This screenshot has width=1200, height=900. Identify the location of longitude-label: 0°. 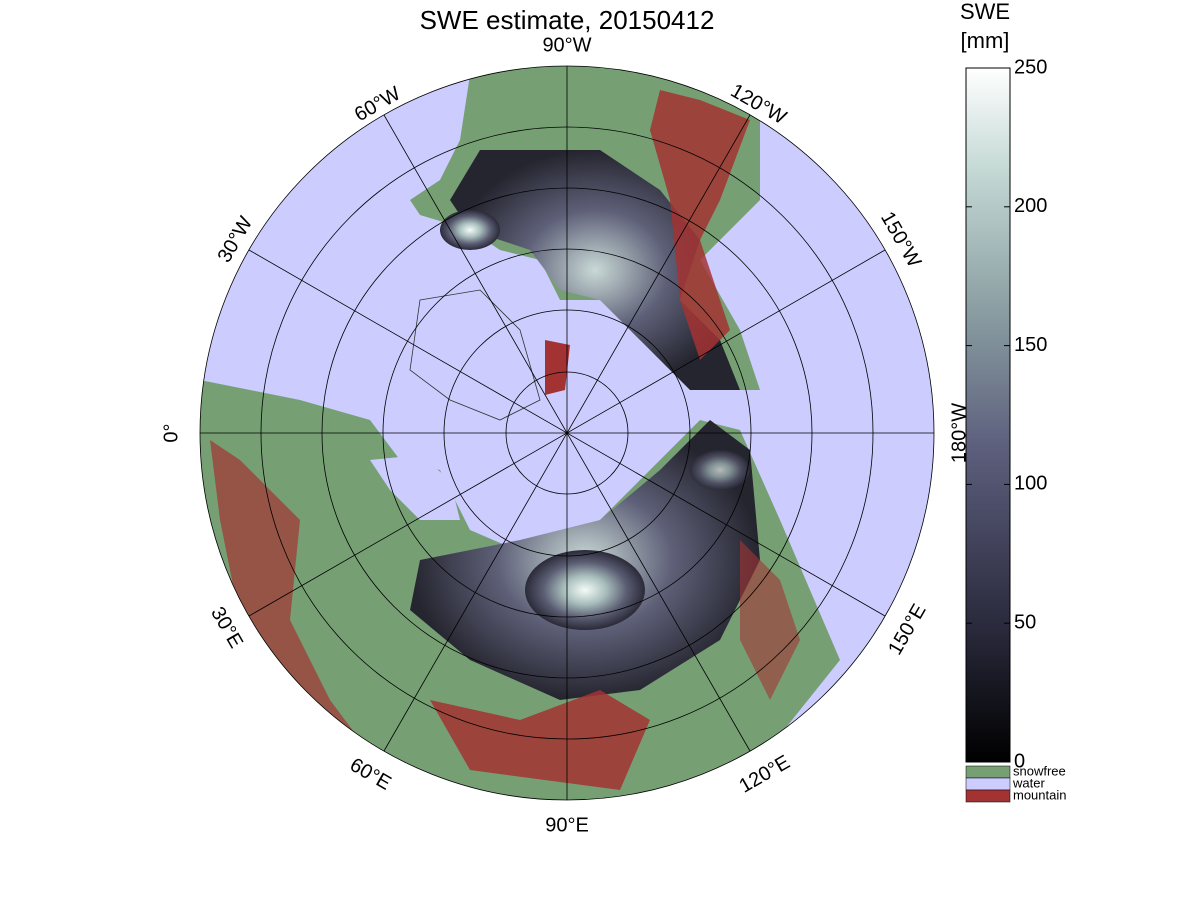
(171, 432).